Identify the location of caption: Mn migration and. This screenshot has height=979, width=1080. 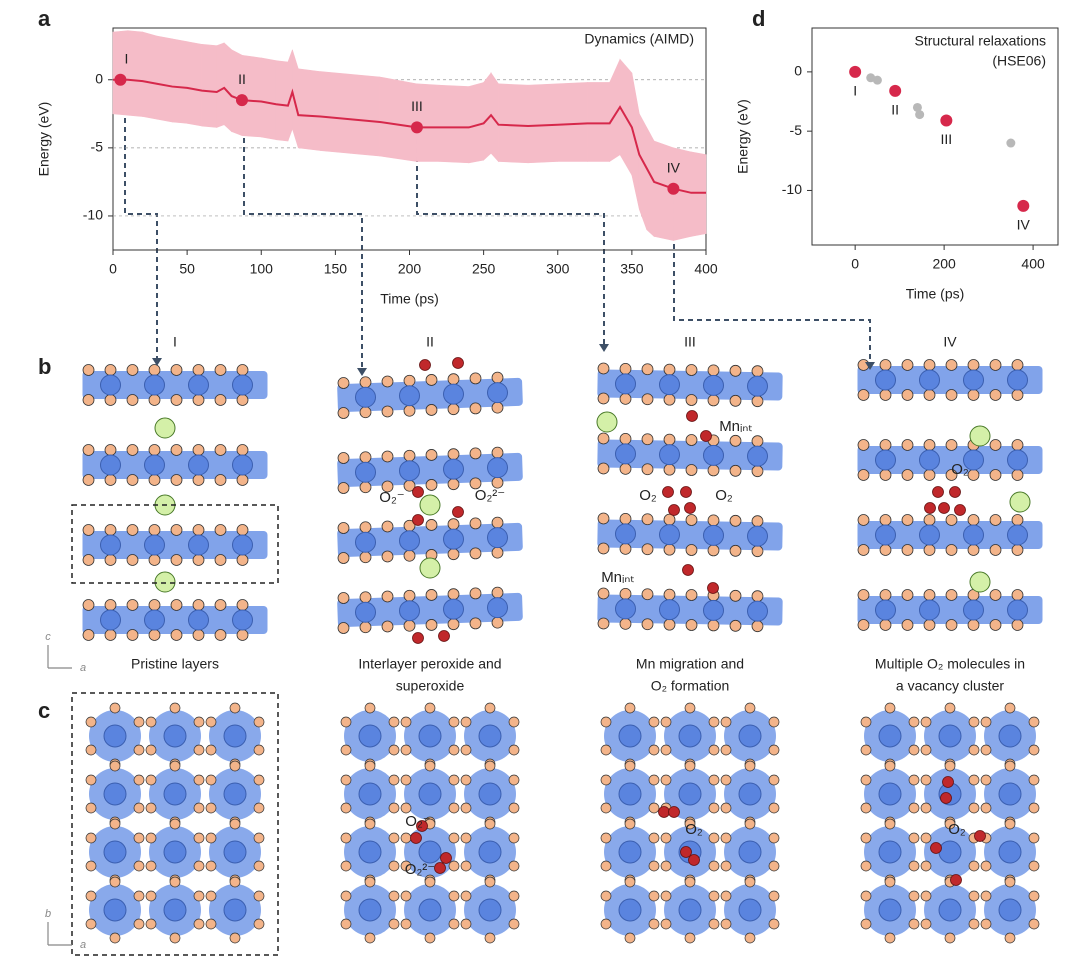
(690, 664).